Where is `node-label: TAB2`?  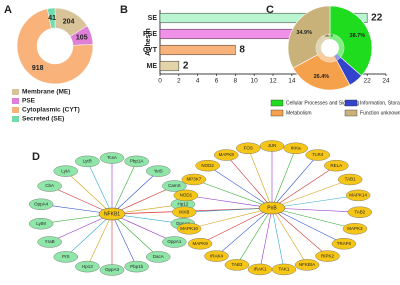 node-label: TAB2 is located at coordinates (359, 211).